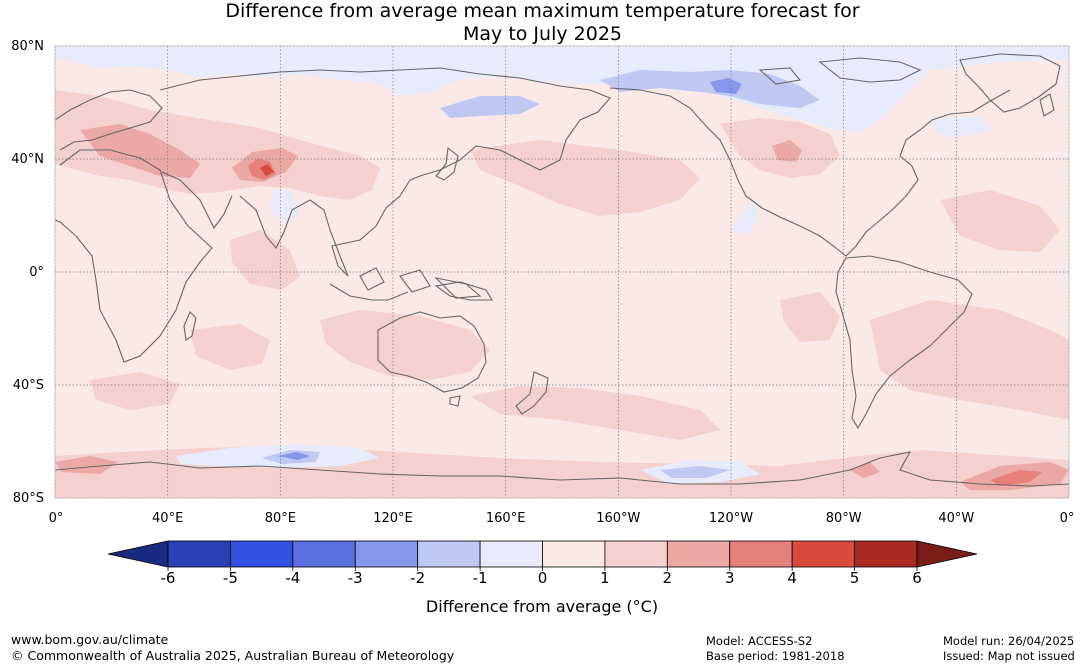 Image resolution: width=1085 pixels, height=667 pixels. I want to click on colorbar-tick-label: -4, so click(292, 578).